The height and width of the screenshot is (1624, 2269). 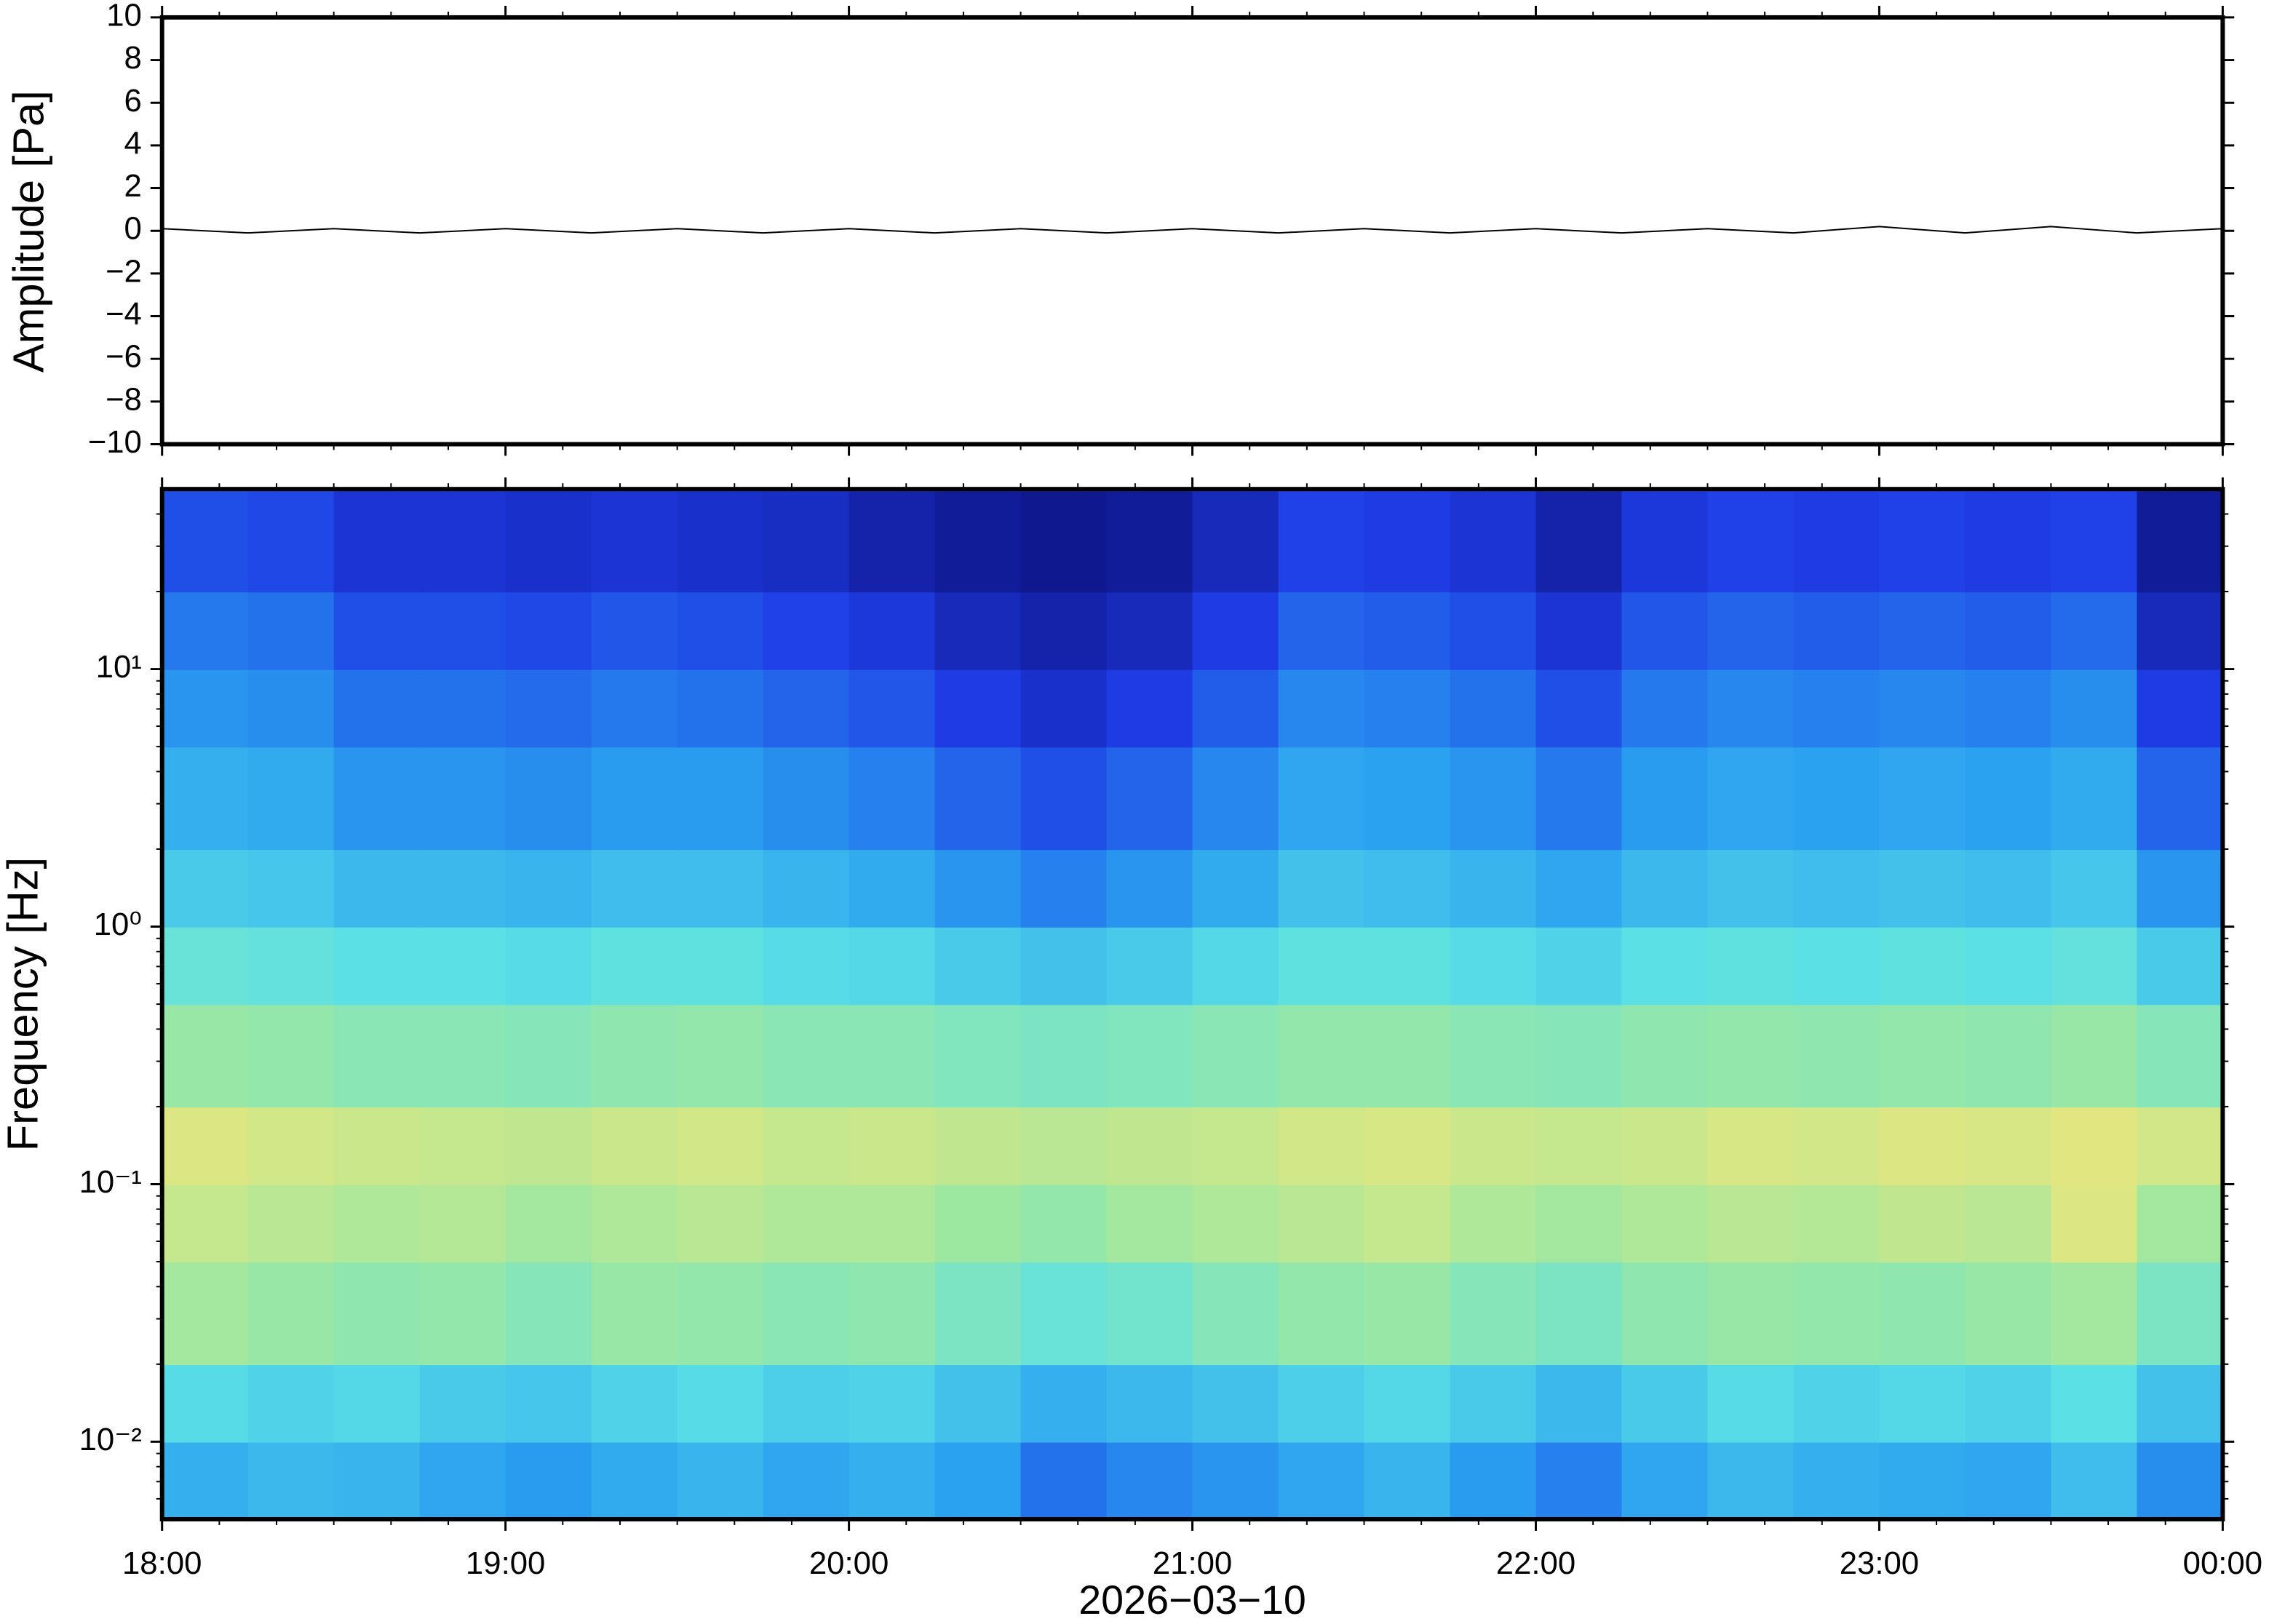 I want to click on x-tick-label: 00:00, so click(x=2223, y=1563).